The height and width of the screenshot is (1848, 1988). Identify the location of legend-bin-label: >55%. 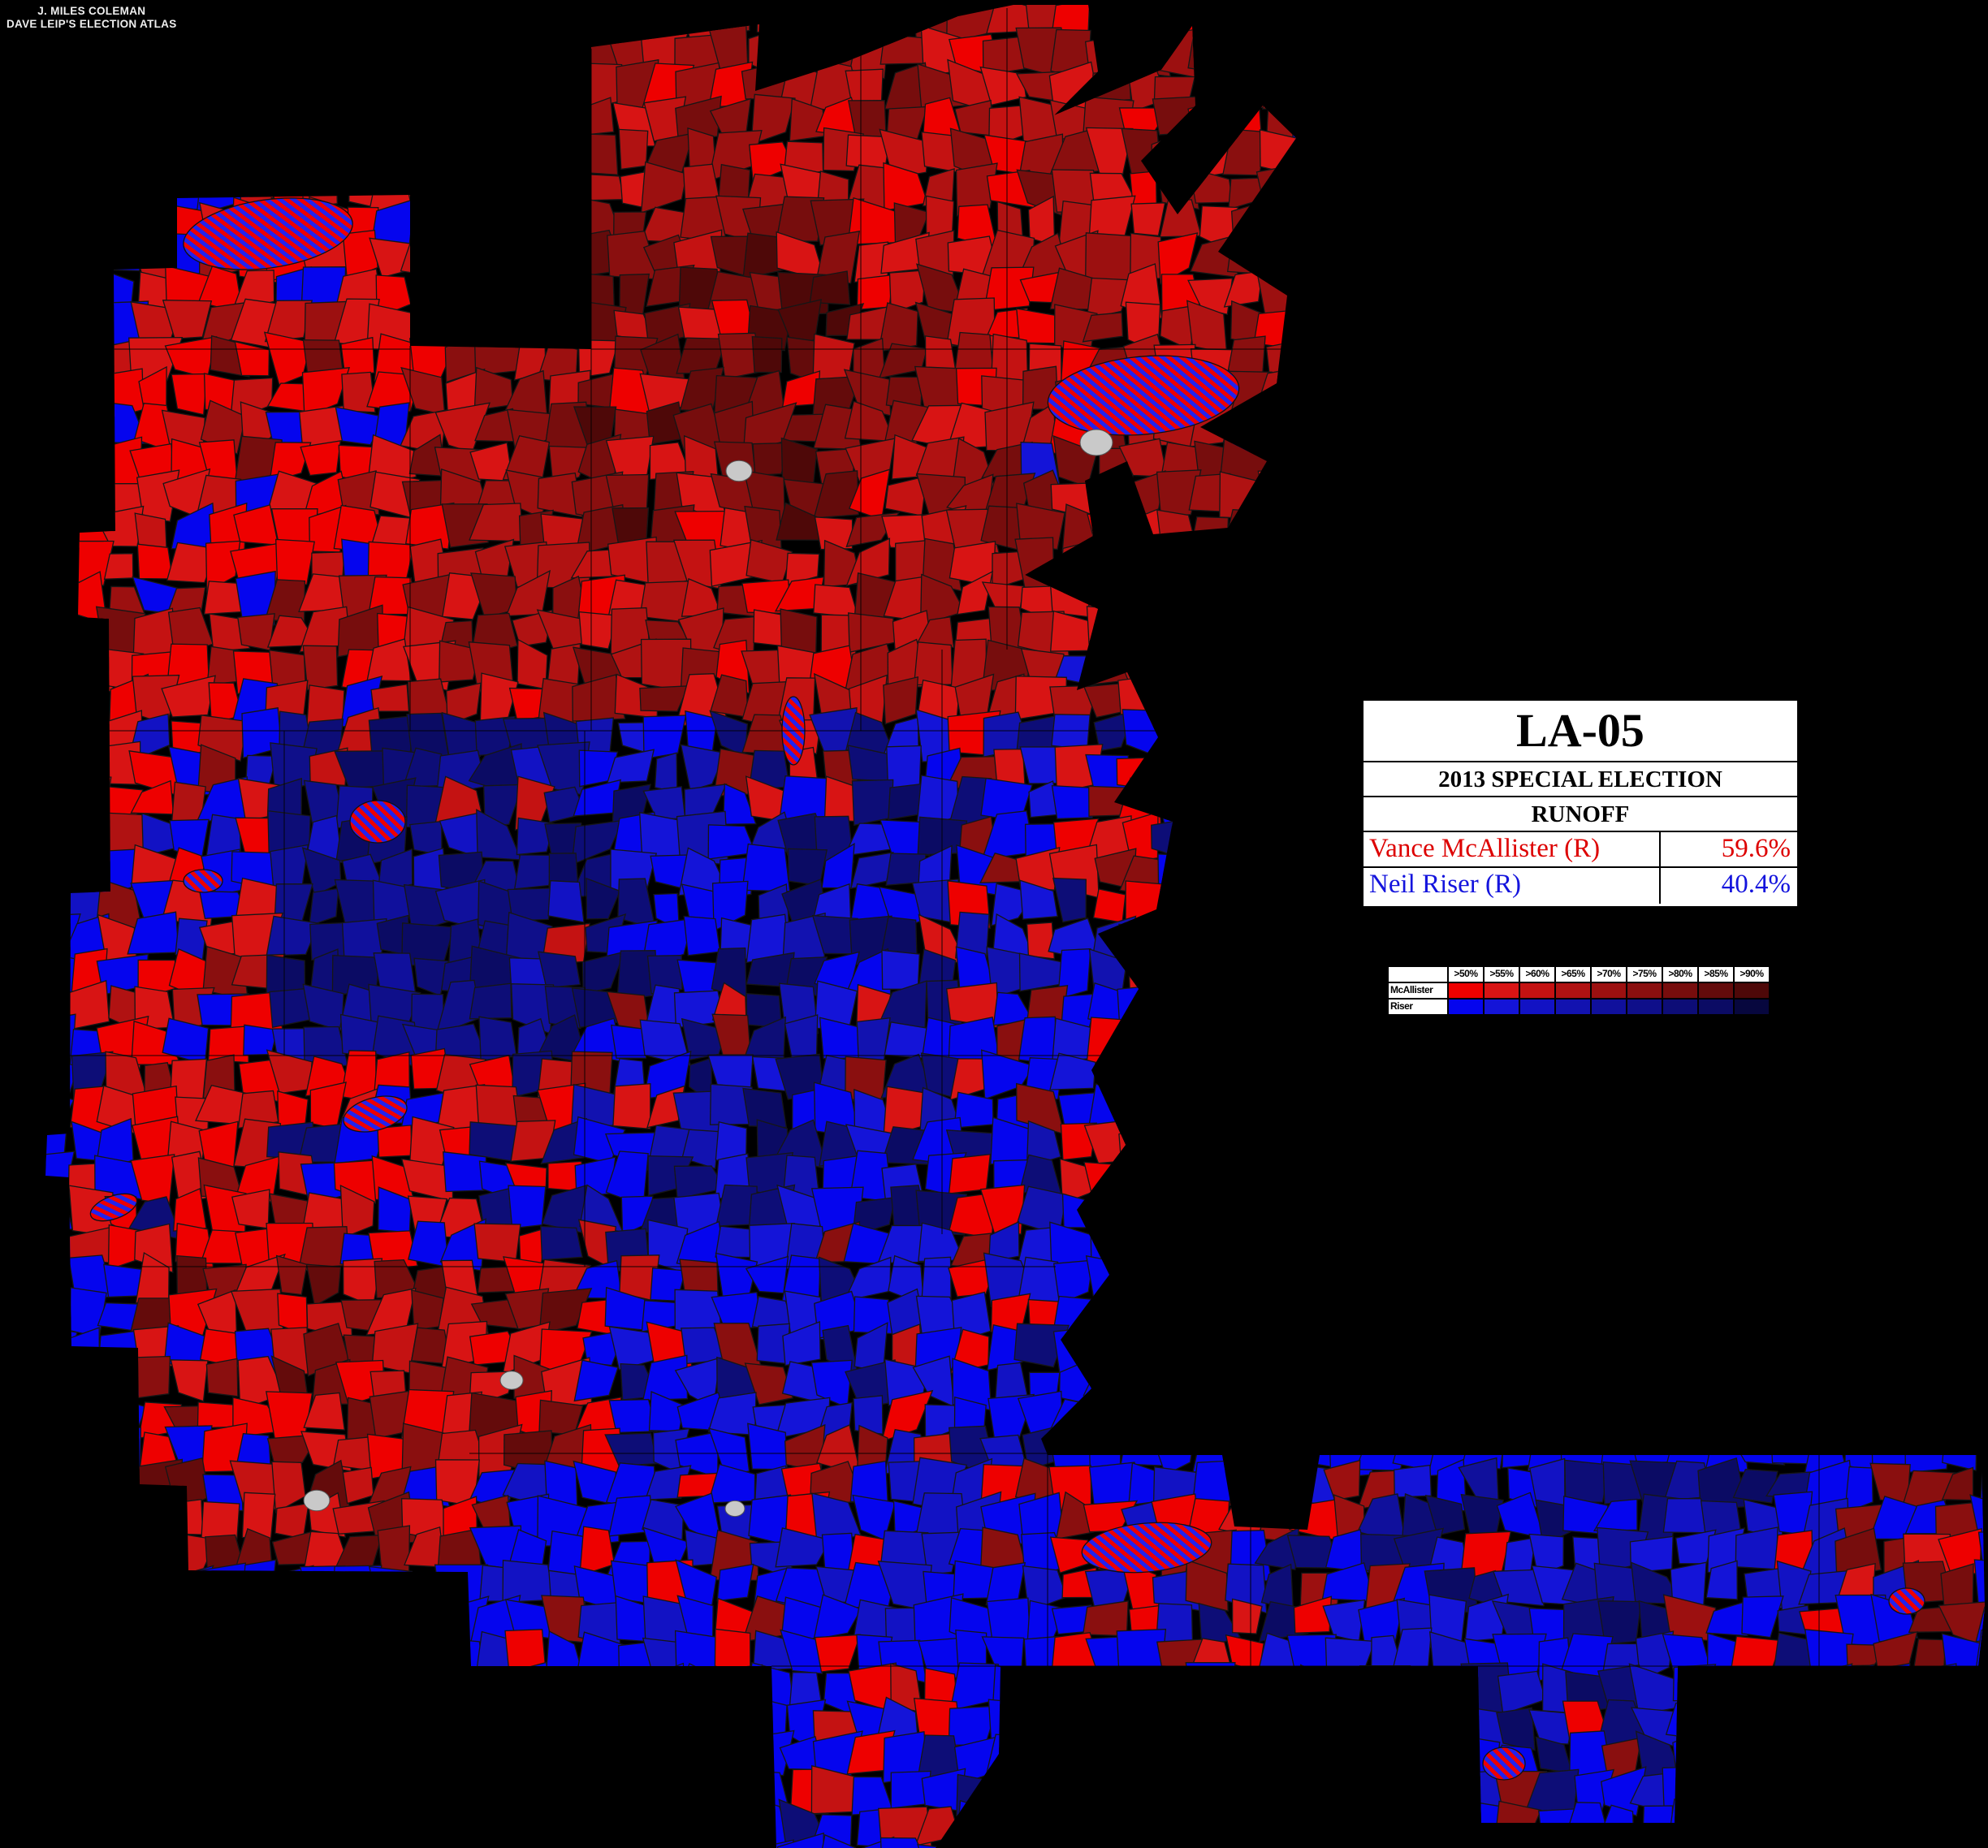
(1501, 974).